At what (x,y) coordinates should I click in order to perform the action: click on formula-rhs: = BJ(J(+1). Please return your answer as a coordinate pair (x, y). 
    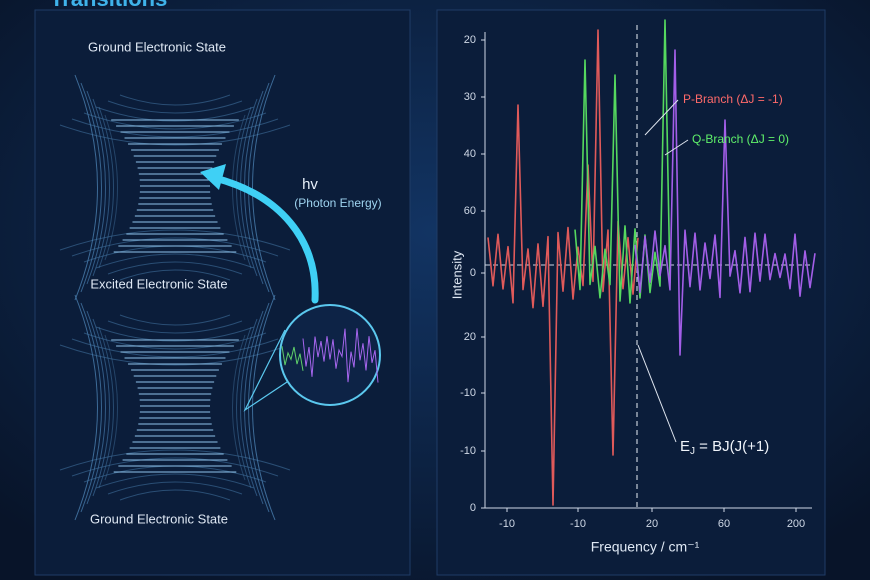
    Looking at the image, I should click on (732, 446).